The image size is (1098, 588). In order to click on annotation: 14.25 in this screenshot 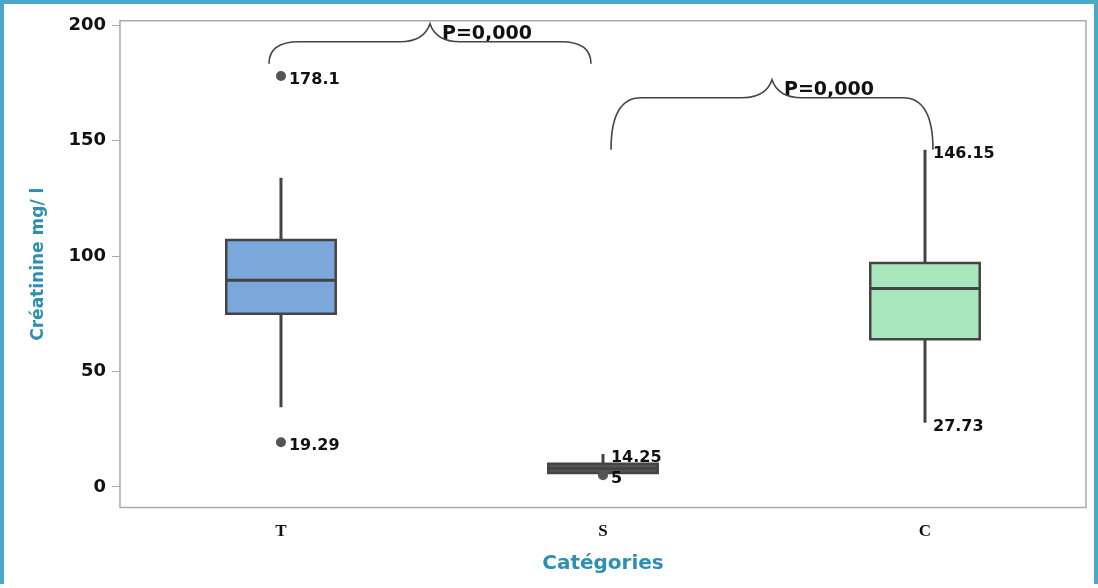, I will do `click(636, 457)`.